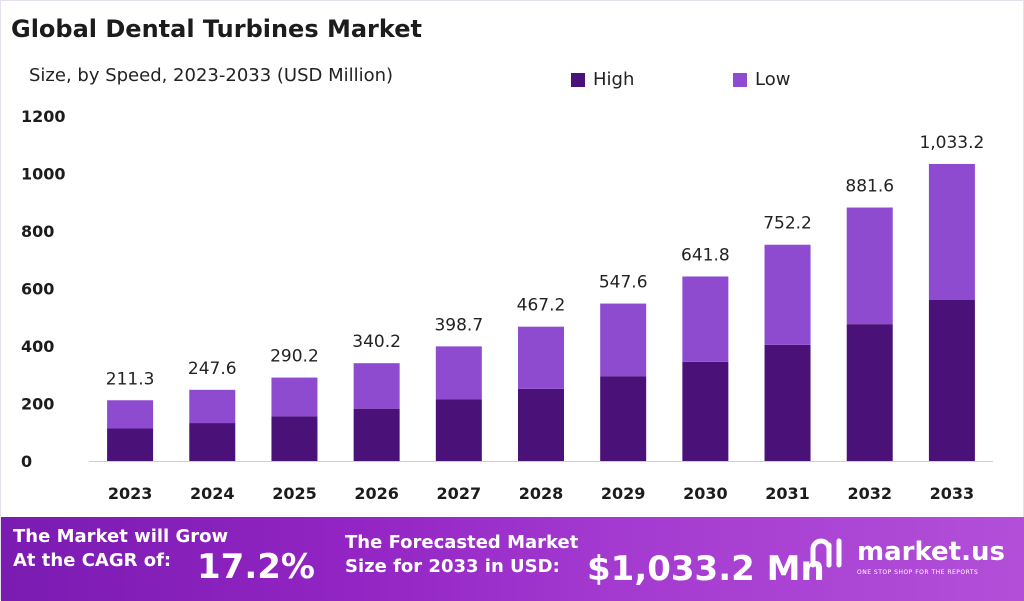 Image resolution: width=1024 pixels, height=601 pixels. I want to click on bar-high-2026, so click(376, 434).